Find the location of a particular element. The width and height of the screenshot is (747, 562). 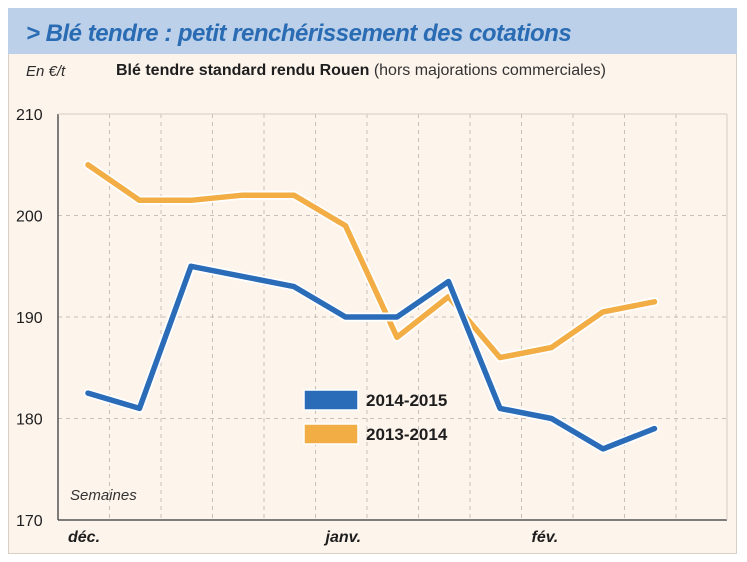

legend-swatch-2014-2015 is located at coordinates (331, 400).